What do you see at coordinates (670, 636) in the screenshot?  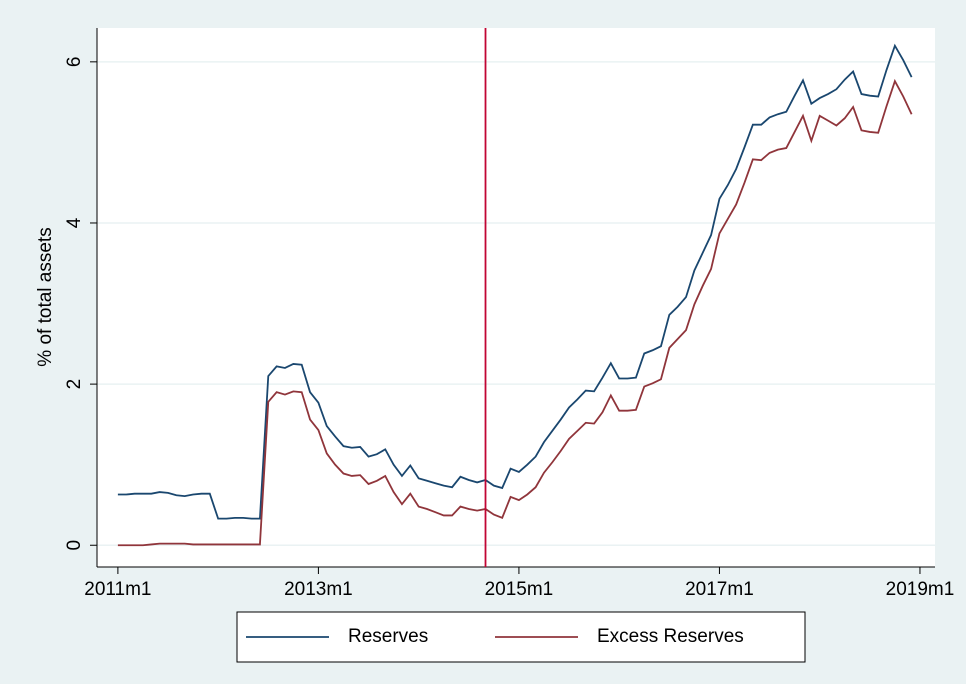 I see `legend-label: Excess Reserves` at bounding box center [670, 636].